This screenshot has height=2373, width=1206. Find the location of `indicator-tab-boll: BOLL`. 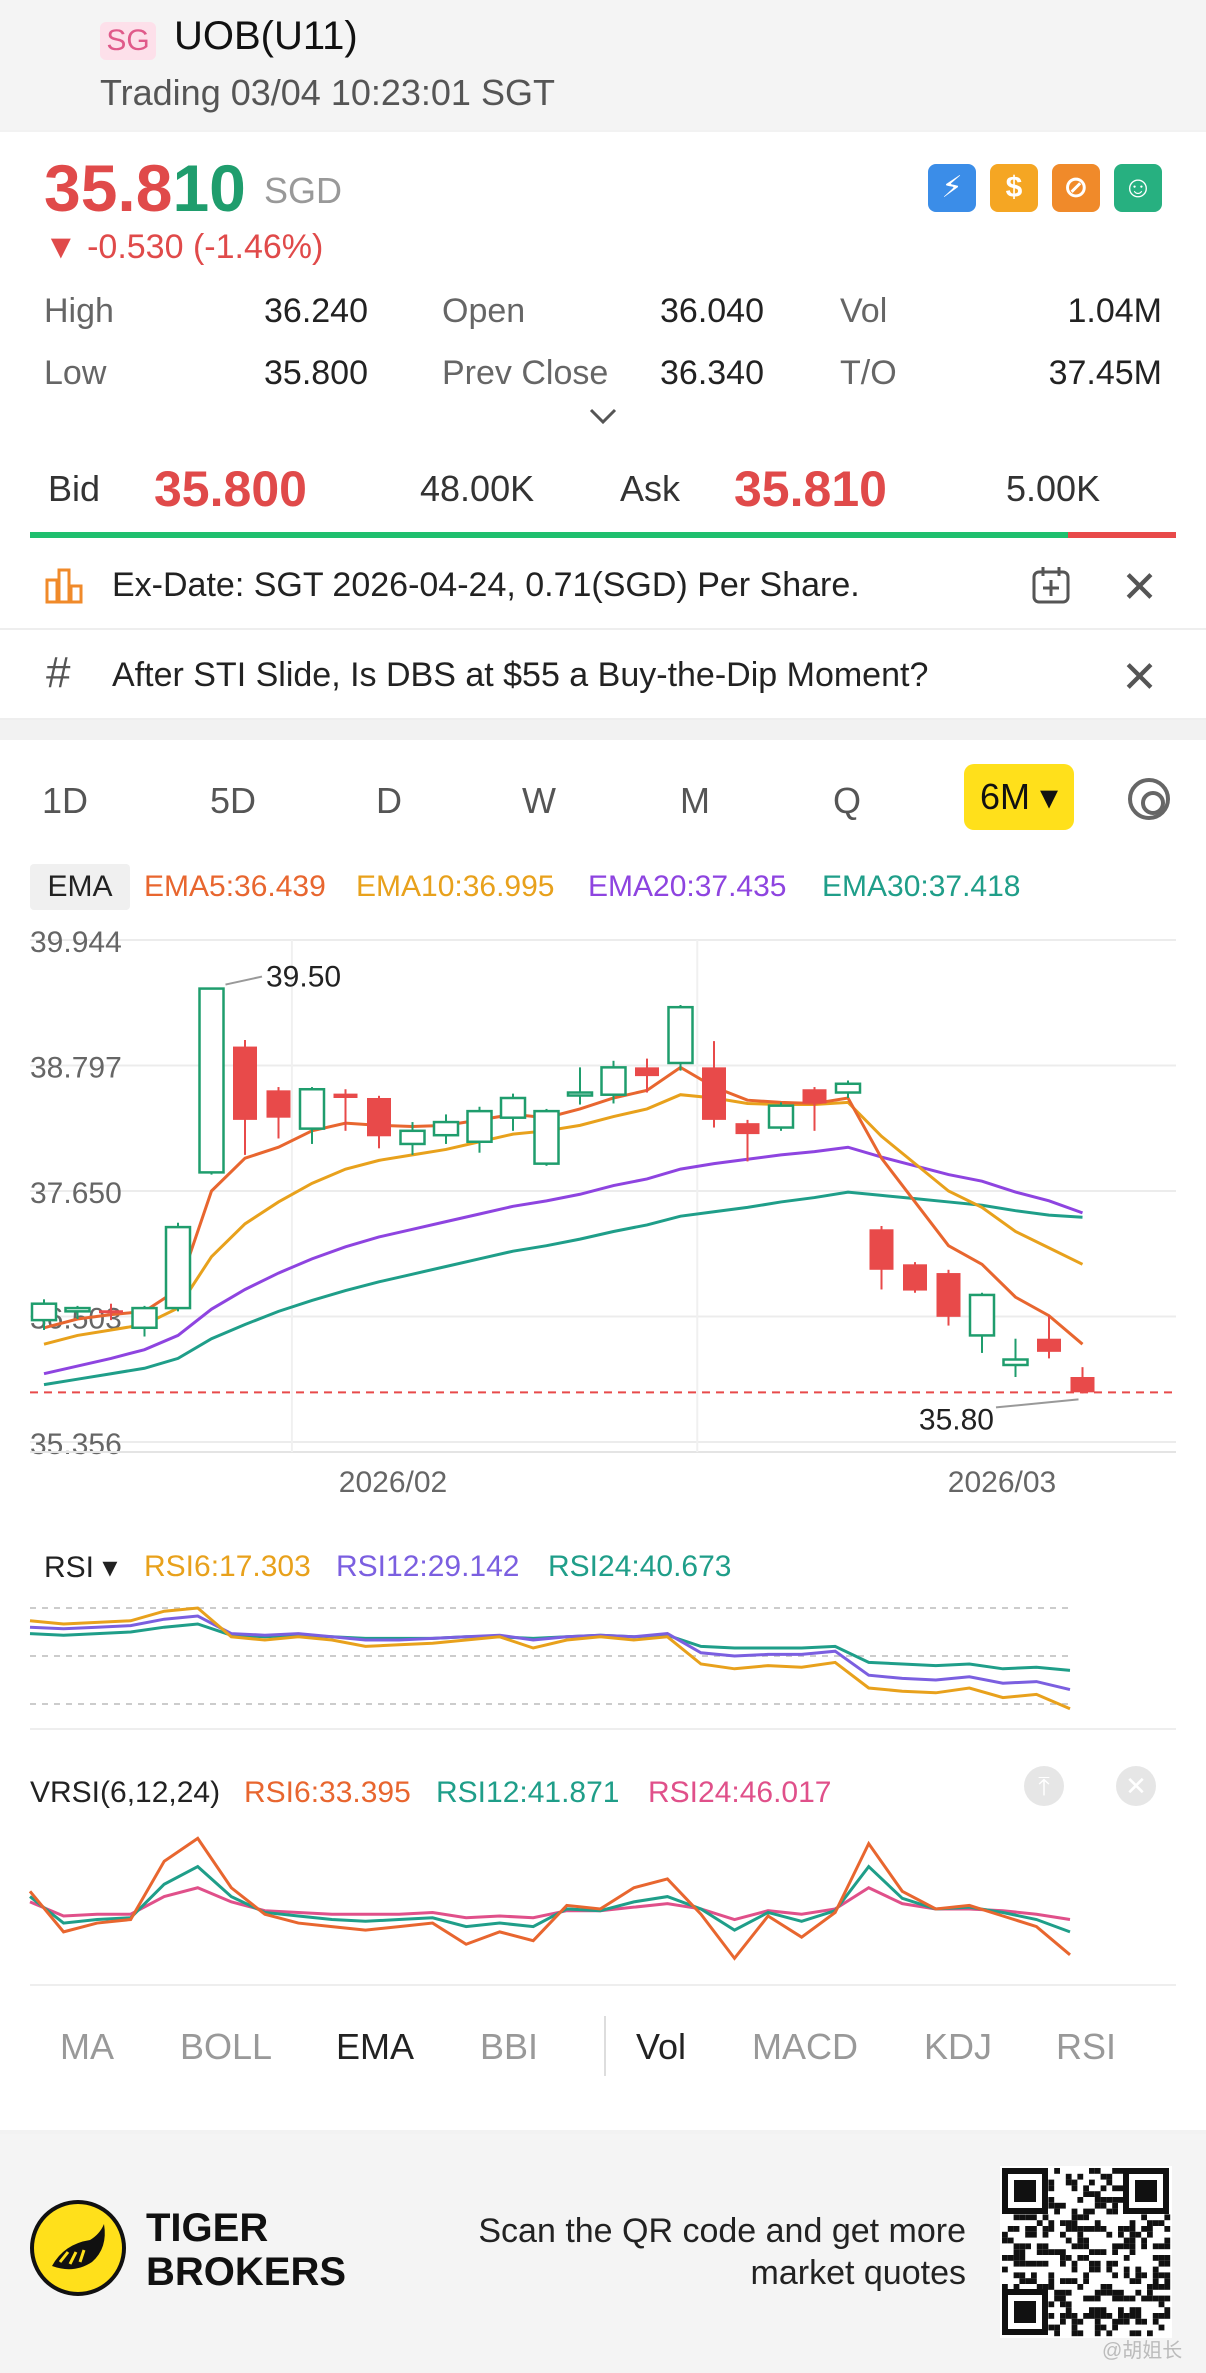

indicator-tab-boll: BOLL is located at coordinates (226, 2046).